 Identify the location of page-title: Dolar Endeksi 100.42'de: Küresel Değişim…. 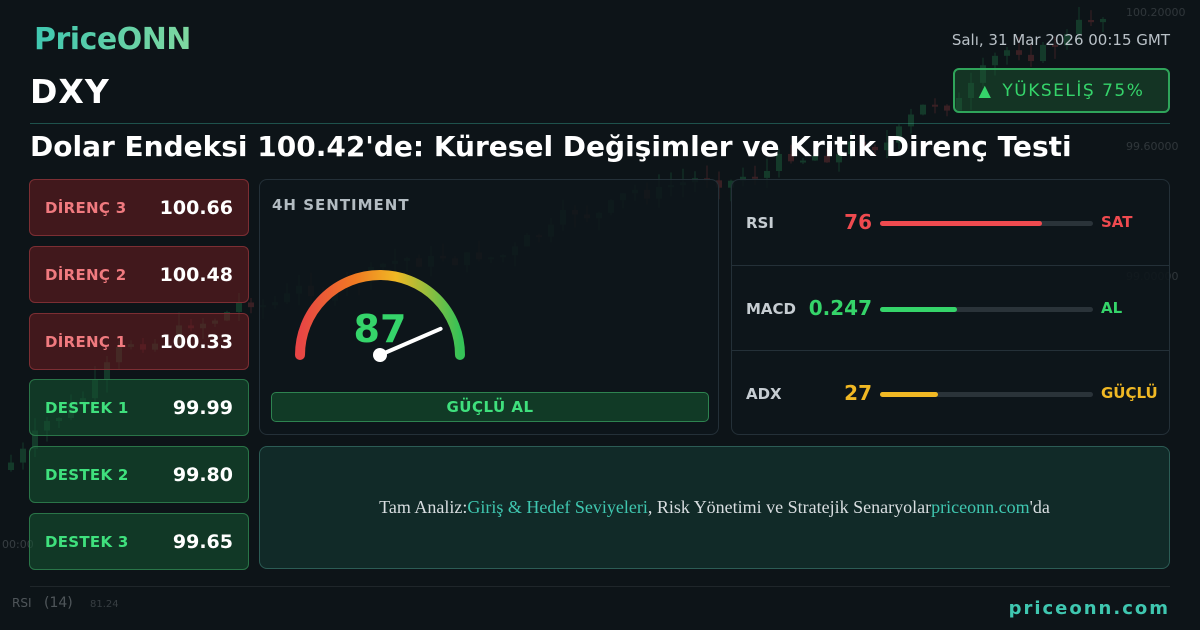
(551, 146).